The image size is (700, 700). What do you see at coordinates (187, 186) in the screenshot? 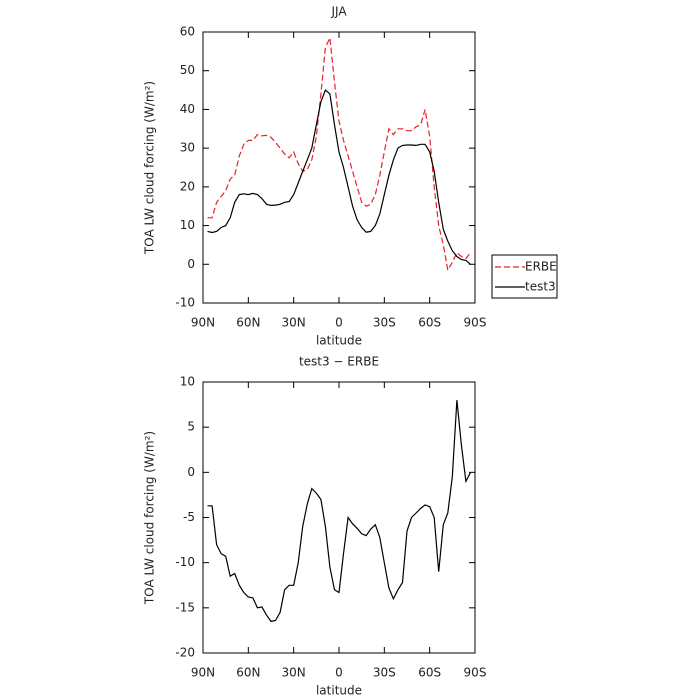
I see `y-tick-label: 20` at bounding box center [187, 186].